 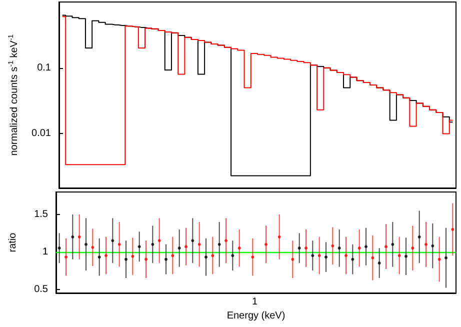 What do you see at coordinates (45, 252) in the screenshot?
I see `y-tick-label: 1` at bounding box center [45, 252].